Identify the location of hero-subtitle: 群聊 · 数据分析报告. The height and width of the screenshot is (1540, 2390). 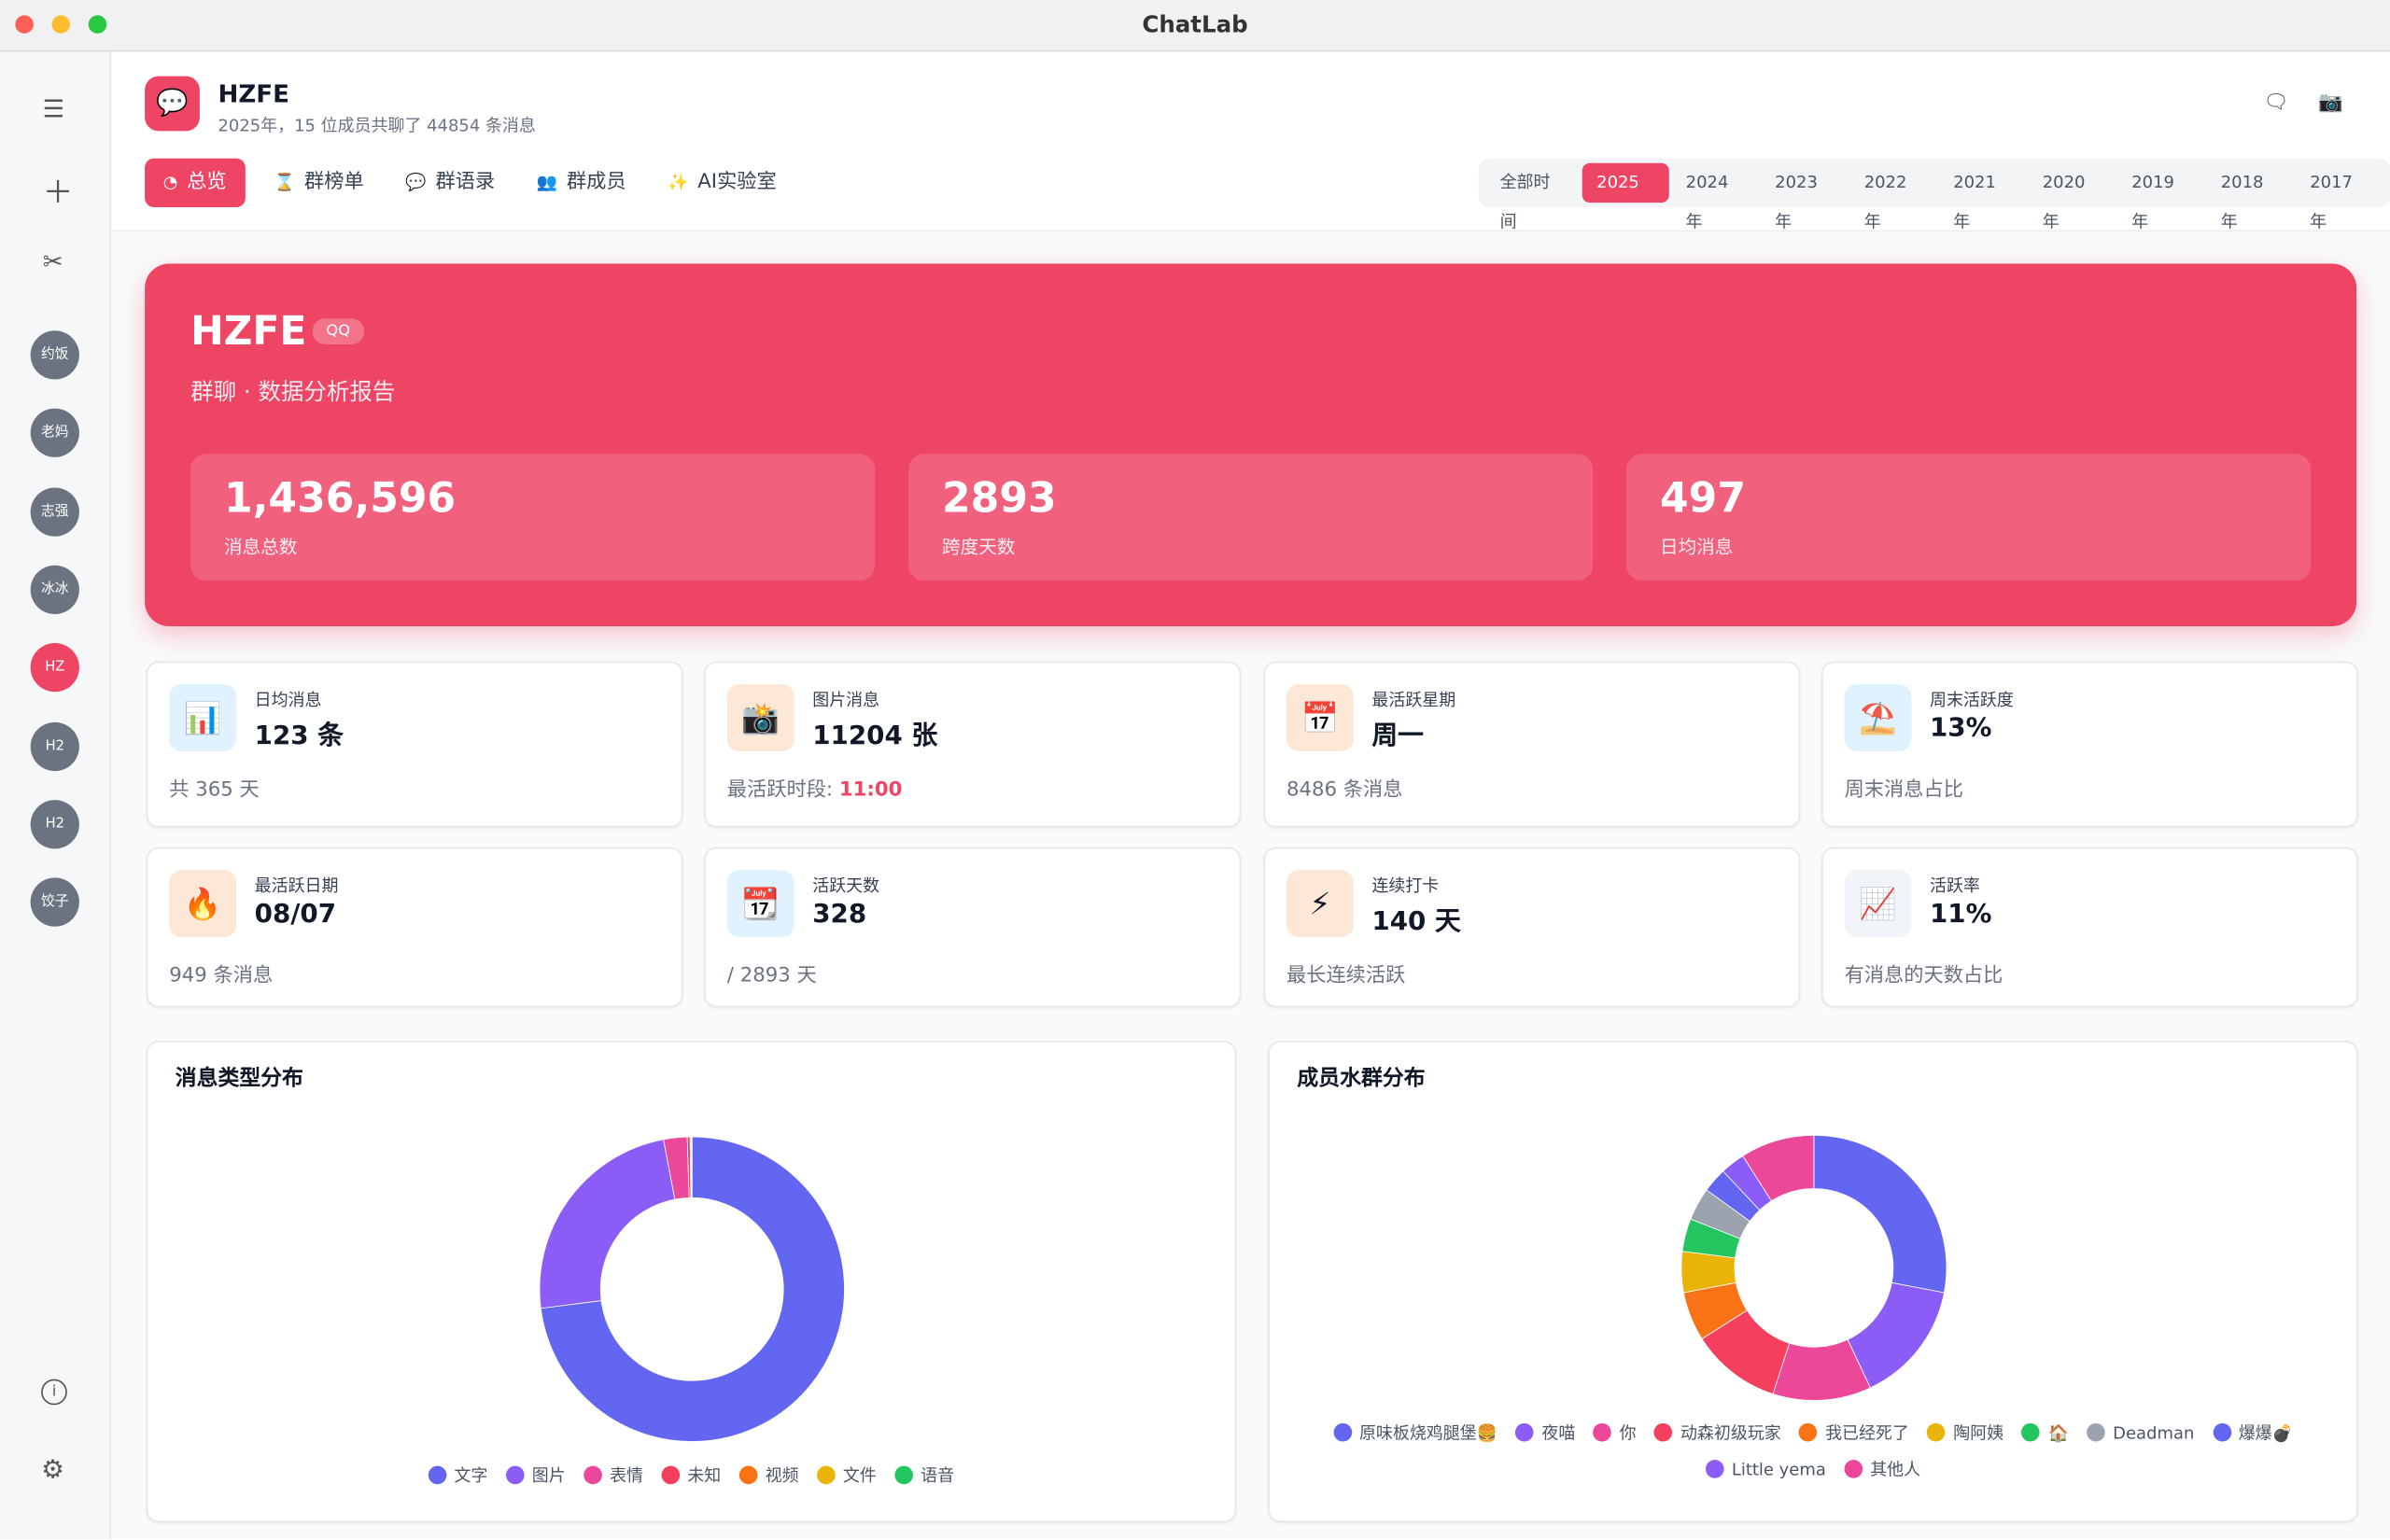
(293, 391).